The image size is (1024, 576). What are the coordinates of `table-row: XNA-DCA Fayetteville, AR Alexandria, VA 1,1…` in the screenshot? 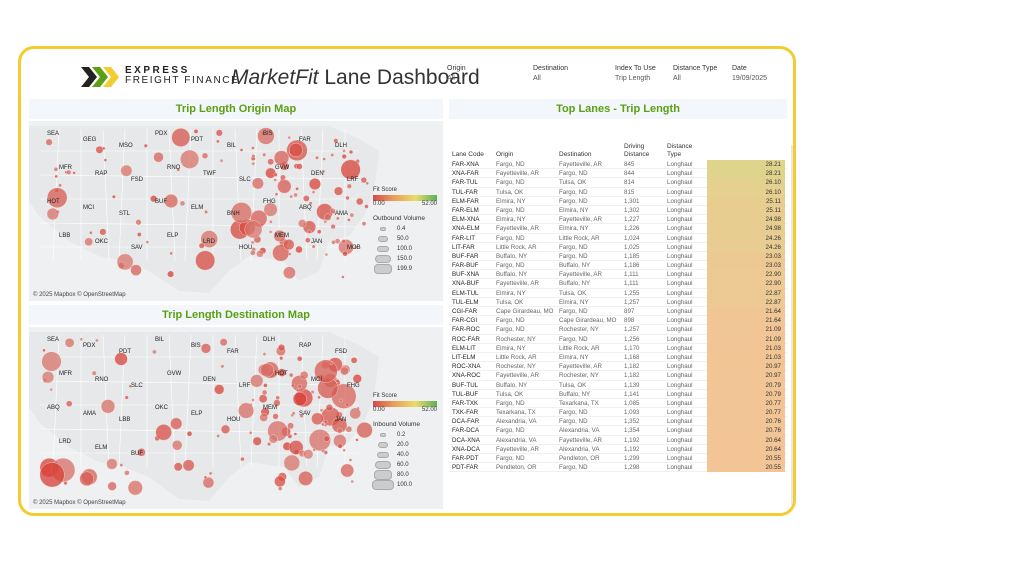 It's located at (618, 449).